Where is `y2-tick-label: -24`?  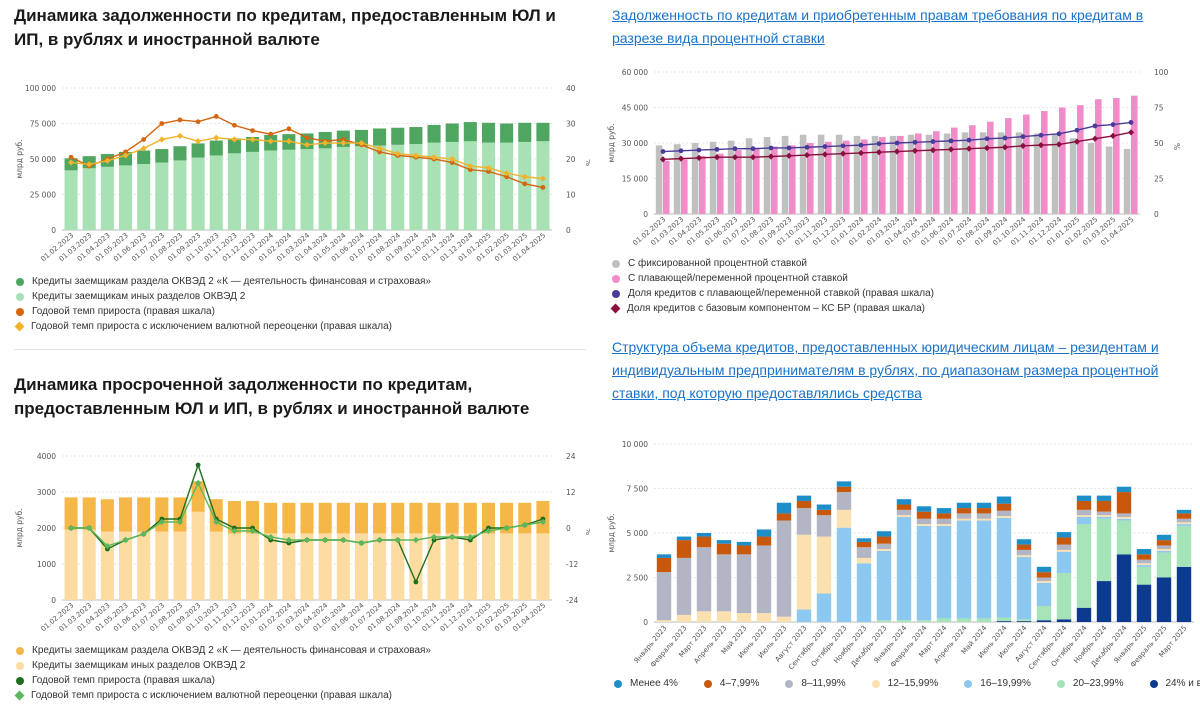
y2-tick-label: -24 is located at coordinates (572, 600).